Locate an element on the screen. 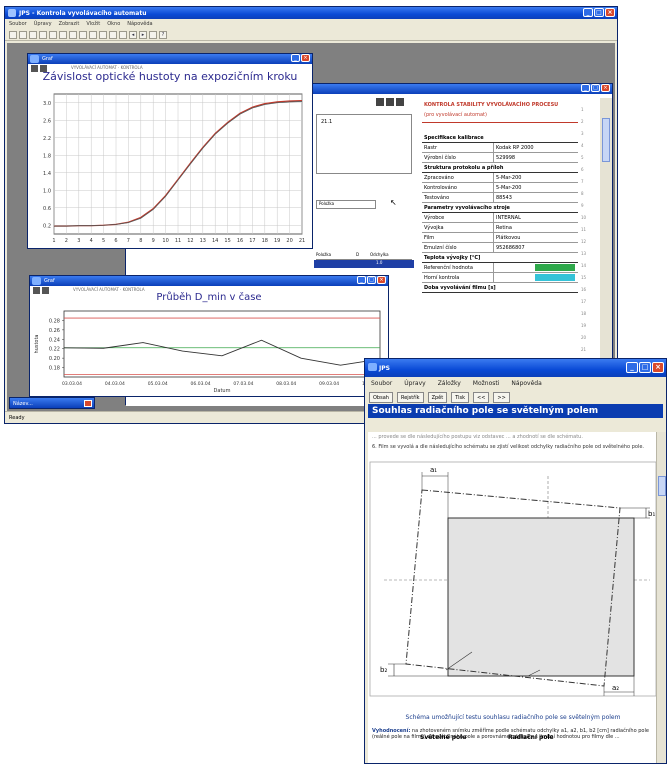  prev-button: << is located at coordinates (481, 397).